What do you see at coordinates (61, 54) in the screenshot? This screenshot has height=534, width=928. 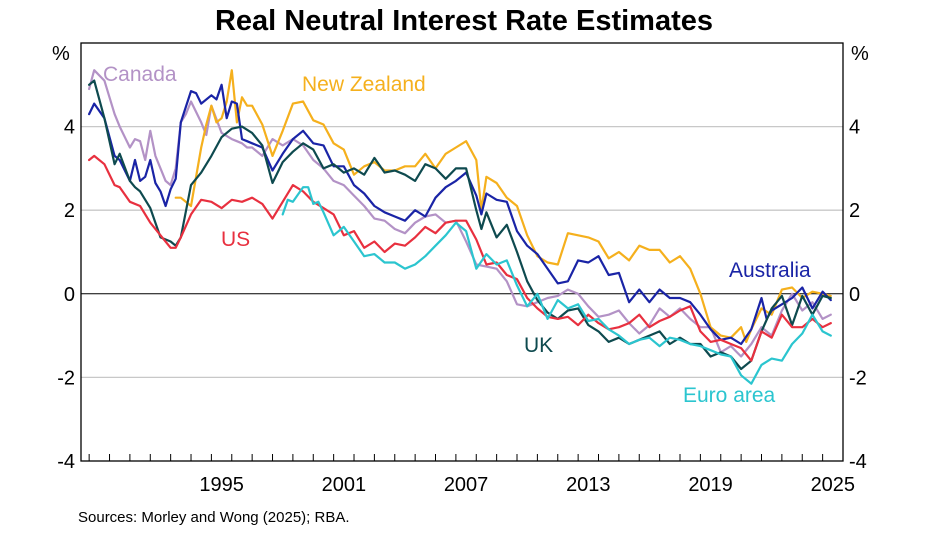 I see `left-unit-label: %` at bounding box center [61, 54].